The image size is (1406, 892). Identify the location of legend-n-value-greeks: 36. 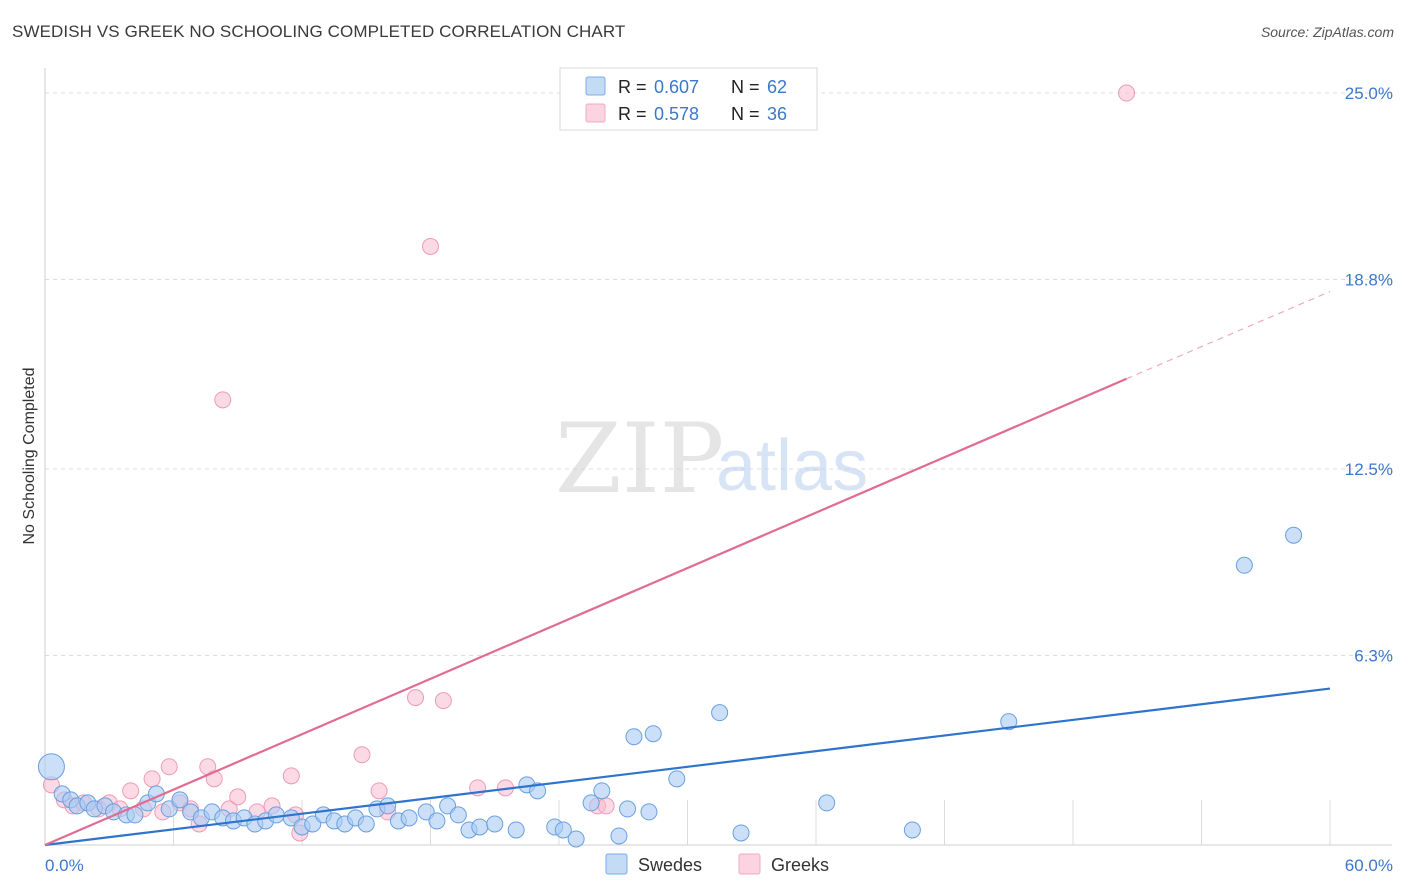
(777, 114).